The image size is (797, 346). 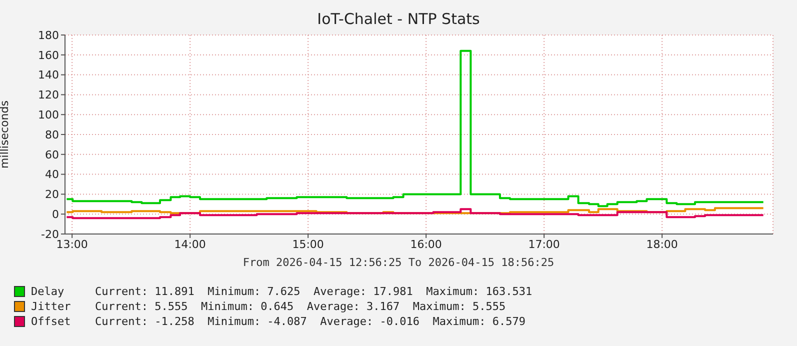 I want to click on x-tick-label: 16:00, so click(x=426, y=244).